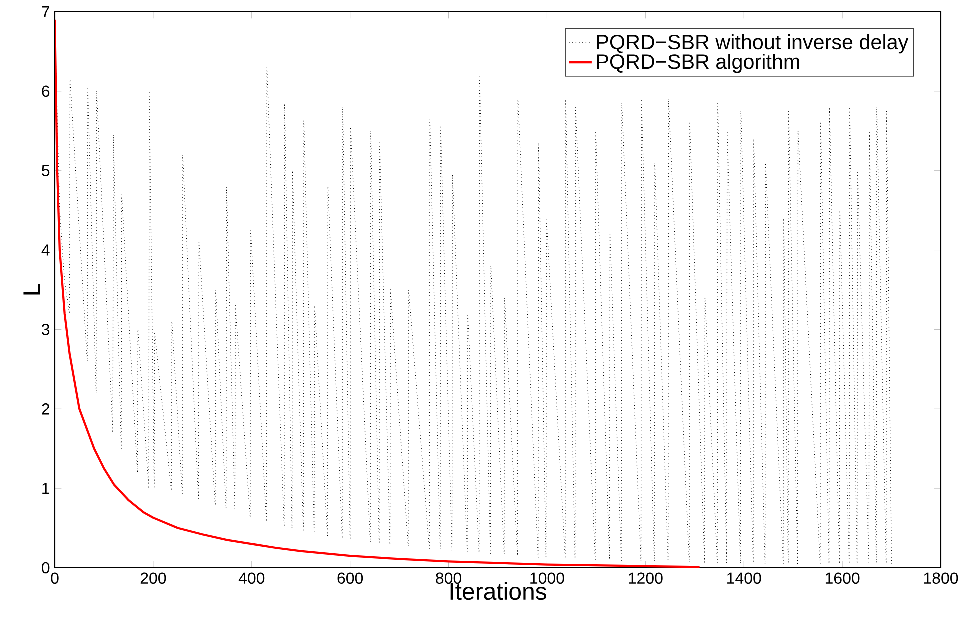 The image size is (961, 630). Describe the element at coordinates (351, 578) in the screenshot. I see `x-tick-label: 600` at that location.